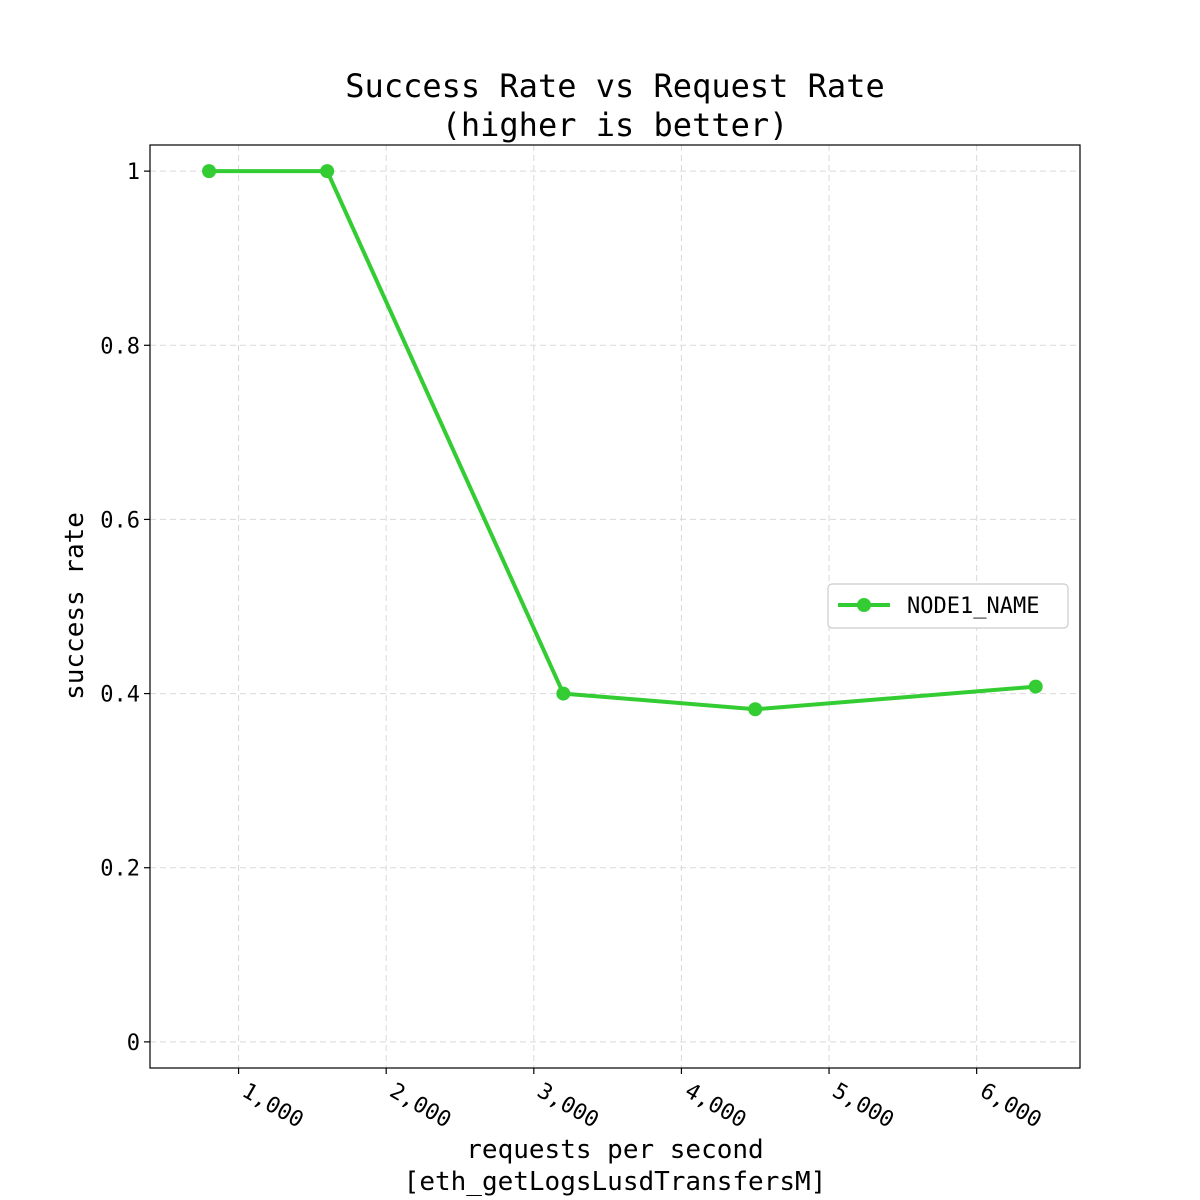  I want to click on y-tick-label-1: 0.2, so click(120, 869).